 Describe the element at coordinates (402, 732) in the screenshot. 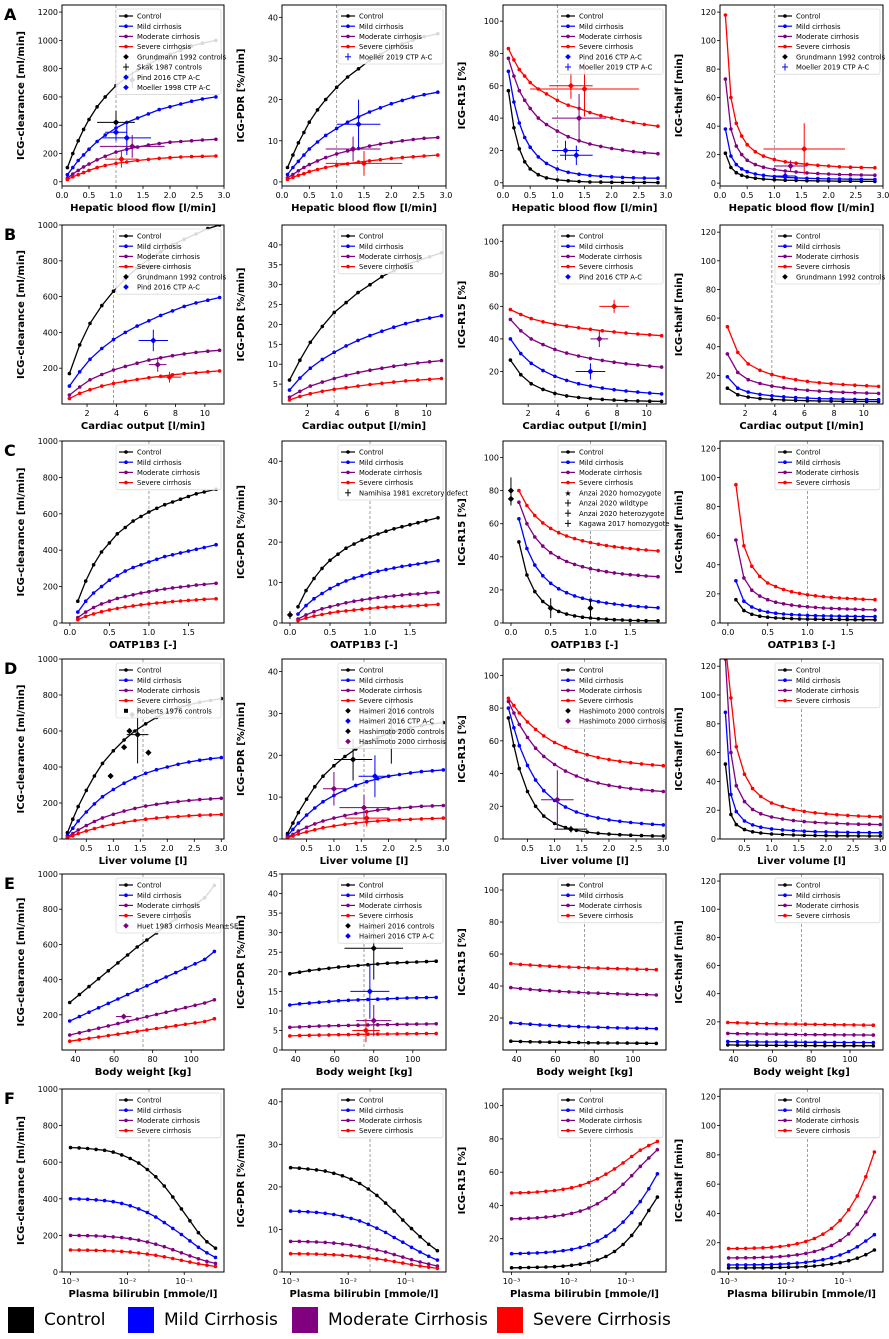

I see `legend-label: Hashimoto 2000 controls` at that location.